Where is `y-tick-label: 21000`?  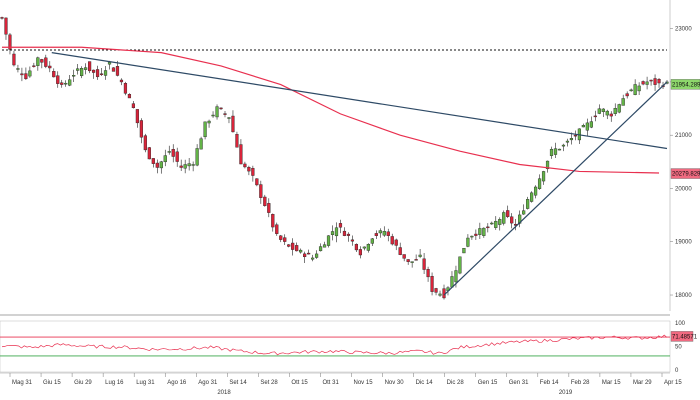 y-tick-label: 21000 is located at coordinates (683, 136).